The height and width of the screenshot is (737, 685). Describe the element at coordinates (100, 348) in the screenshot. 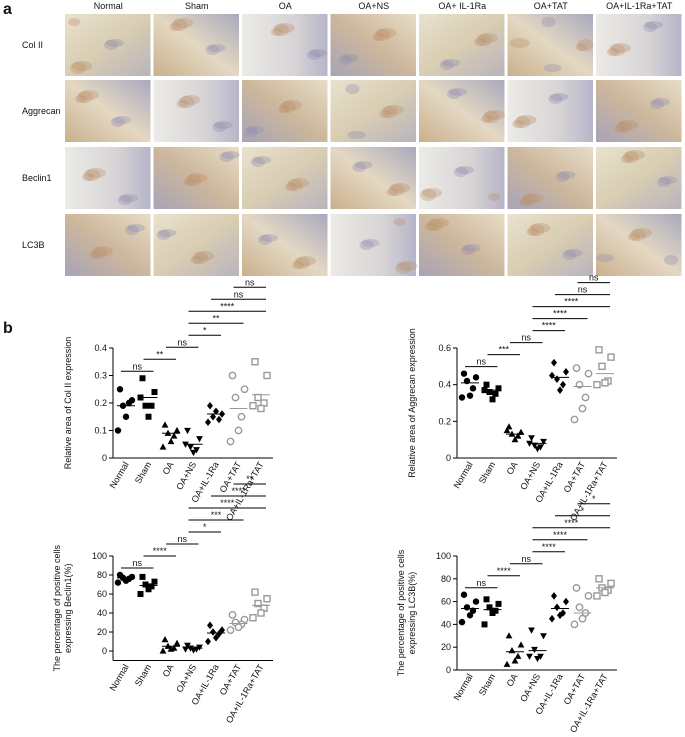

I see `y-tick-label: 0.4` at that location.